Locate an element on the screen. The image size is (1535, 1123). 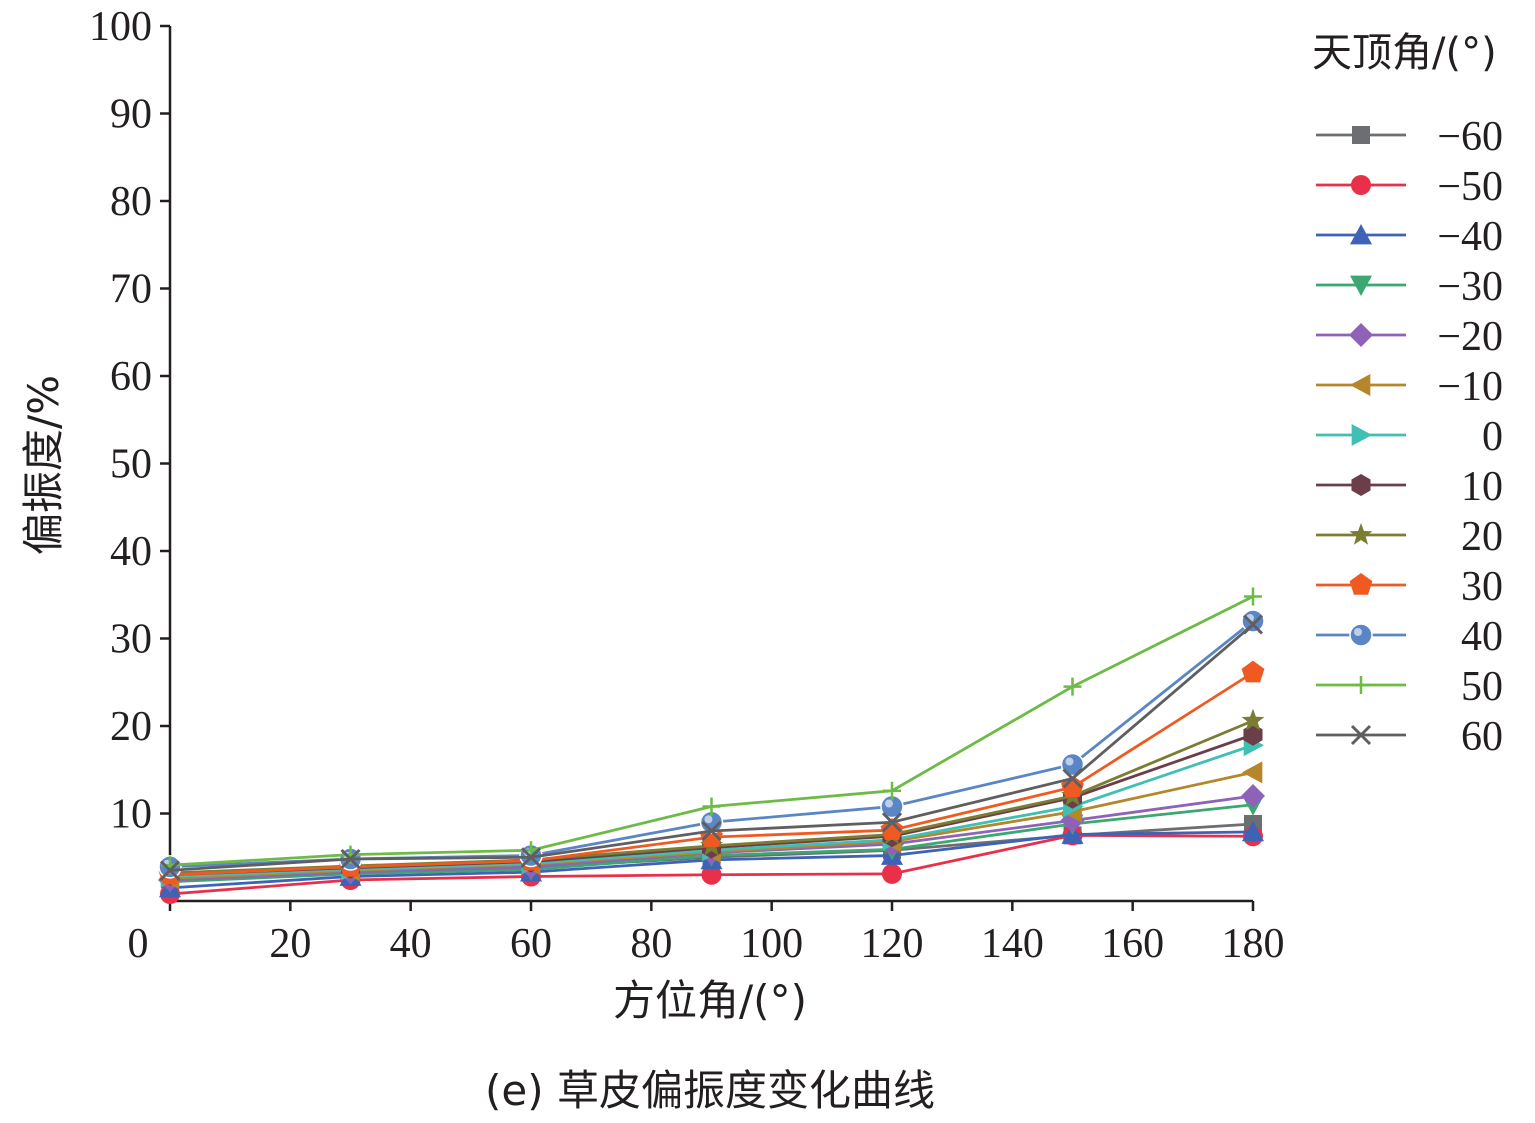
x-axis-title: 方位角/(°) is located at coordinates (710, 1000).